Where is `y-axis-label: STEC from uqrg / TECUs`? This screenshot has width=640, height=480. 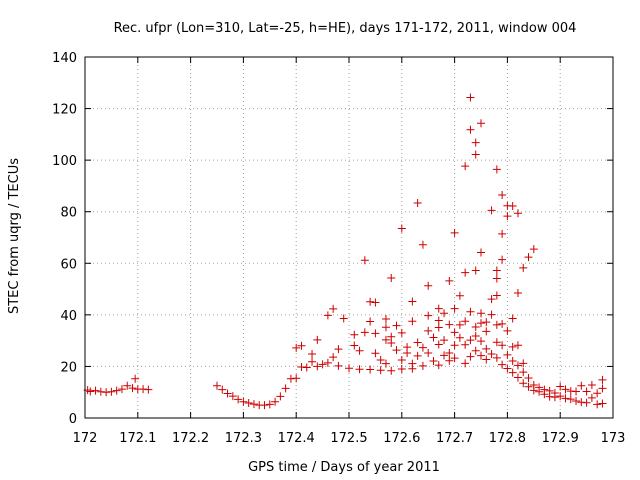
y-axis-label: STEC from uqrg / TECUs is located at coordinates (14, 236).